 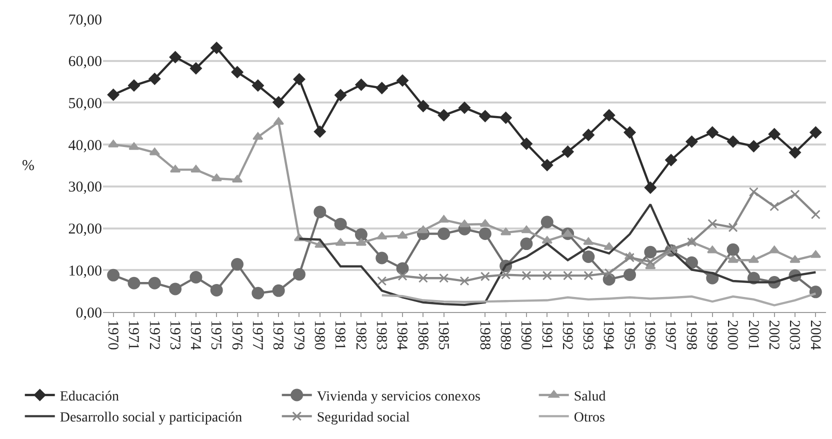 I want to click on x-tick-label: 1970, so click(x=112, y=335).